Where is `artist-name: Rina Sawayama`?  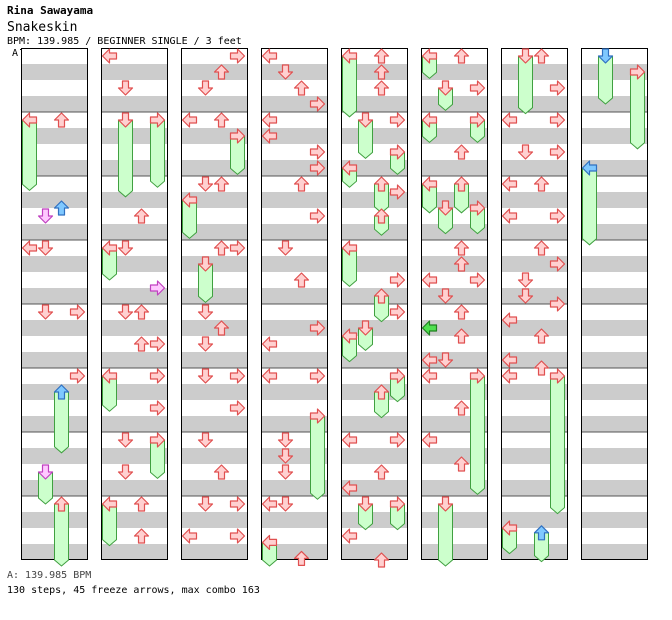
artist-name: Rina Sawayama is located at coordinates (50, 10).